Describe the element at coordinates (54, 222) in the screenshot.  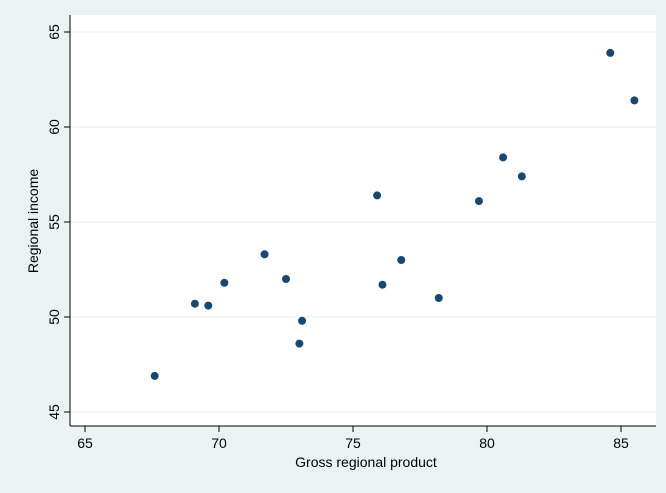
I see `y-tick-label: 55` at that location.